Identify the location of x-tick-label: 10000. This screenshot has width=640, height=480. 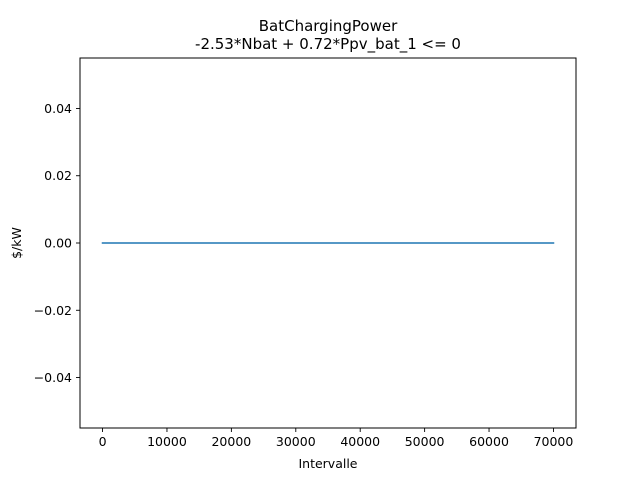
(167, 441).